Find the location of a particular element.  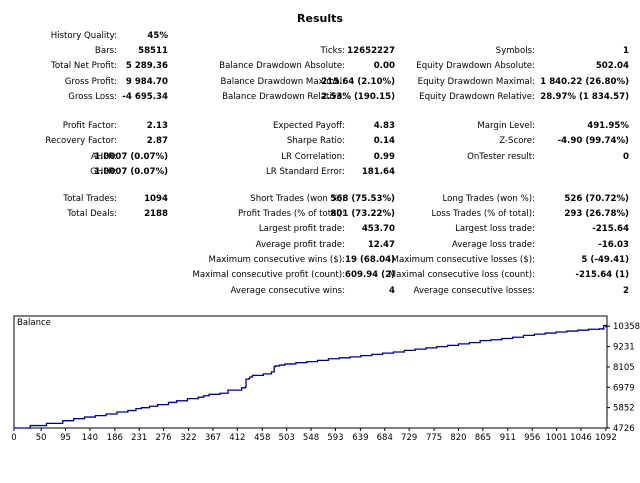

ontester-result-label: OnTester result: is located at coordinates (501, 157).